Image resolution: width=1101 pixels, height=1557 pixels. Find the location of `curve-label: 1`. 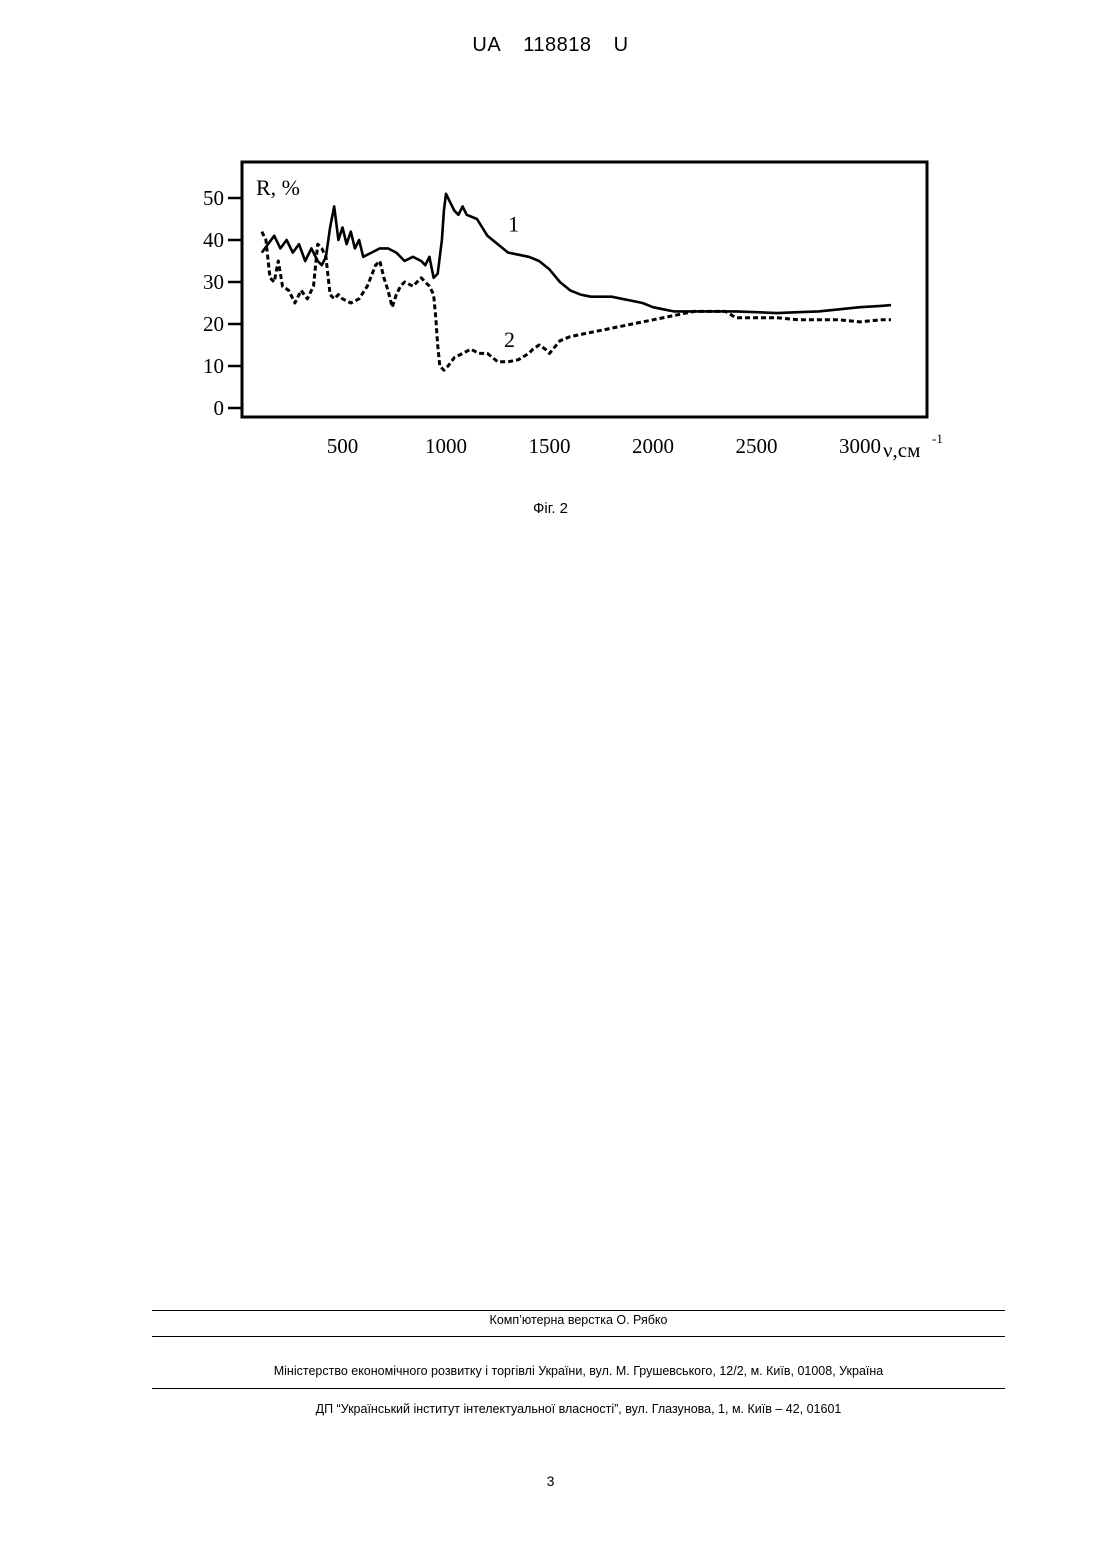

curve-label: 1 is located at coordinates (513, 224).